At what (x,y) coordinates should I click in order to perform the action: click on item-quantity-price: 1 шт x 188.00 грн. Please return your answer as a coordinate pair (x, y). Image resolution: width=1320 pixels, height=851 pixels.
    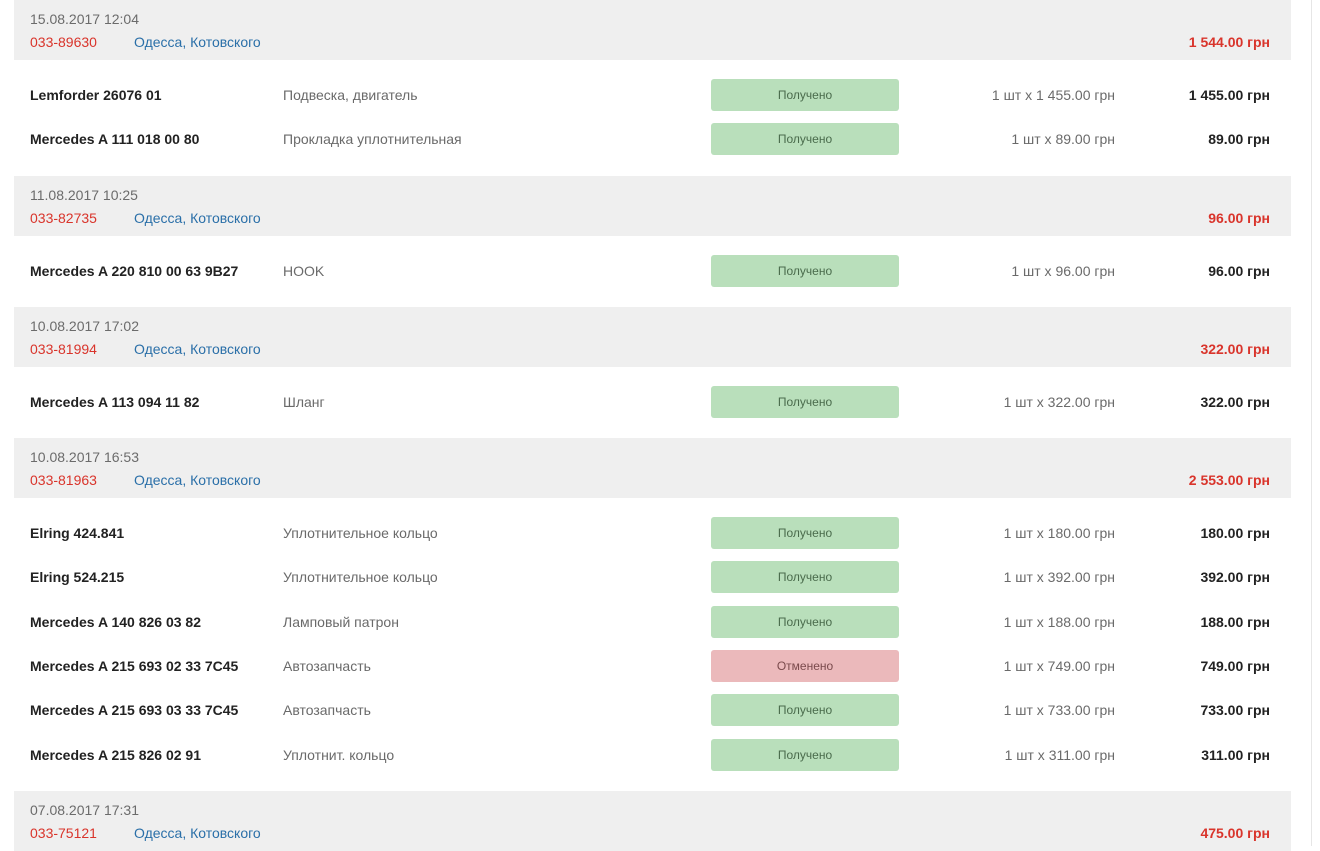
    Looking at the image, I should click on (1059, 621).